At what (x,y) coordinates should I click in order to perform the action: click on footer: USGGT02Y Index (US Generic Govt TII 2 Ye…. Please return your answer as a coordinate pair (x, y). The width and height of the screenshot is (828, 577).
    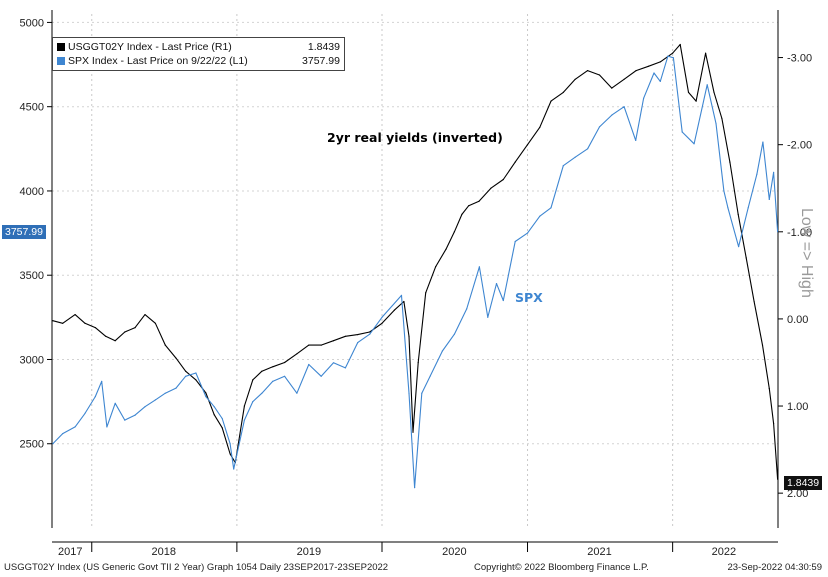
    Looking at the image, I should click on (414, 568).